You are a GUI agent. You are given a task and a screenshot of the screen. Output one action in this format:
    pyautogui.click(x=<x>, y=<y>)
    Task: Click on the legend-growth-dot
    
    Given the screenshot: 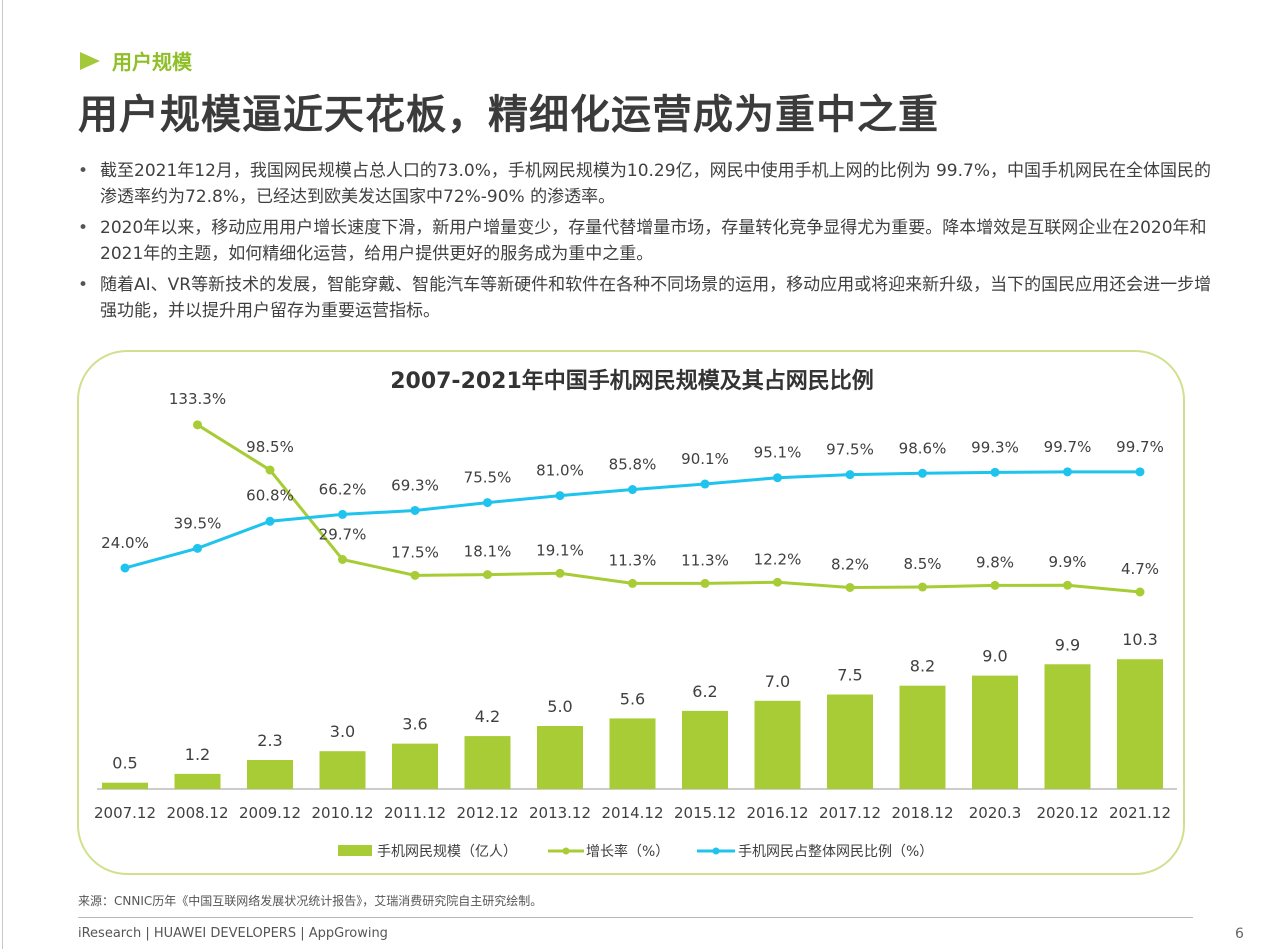 What is the action you would take?
    pyautogui.click(x=566, y=851)
    